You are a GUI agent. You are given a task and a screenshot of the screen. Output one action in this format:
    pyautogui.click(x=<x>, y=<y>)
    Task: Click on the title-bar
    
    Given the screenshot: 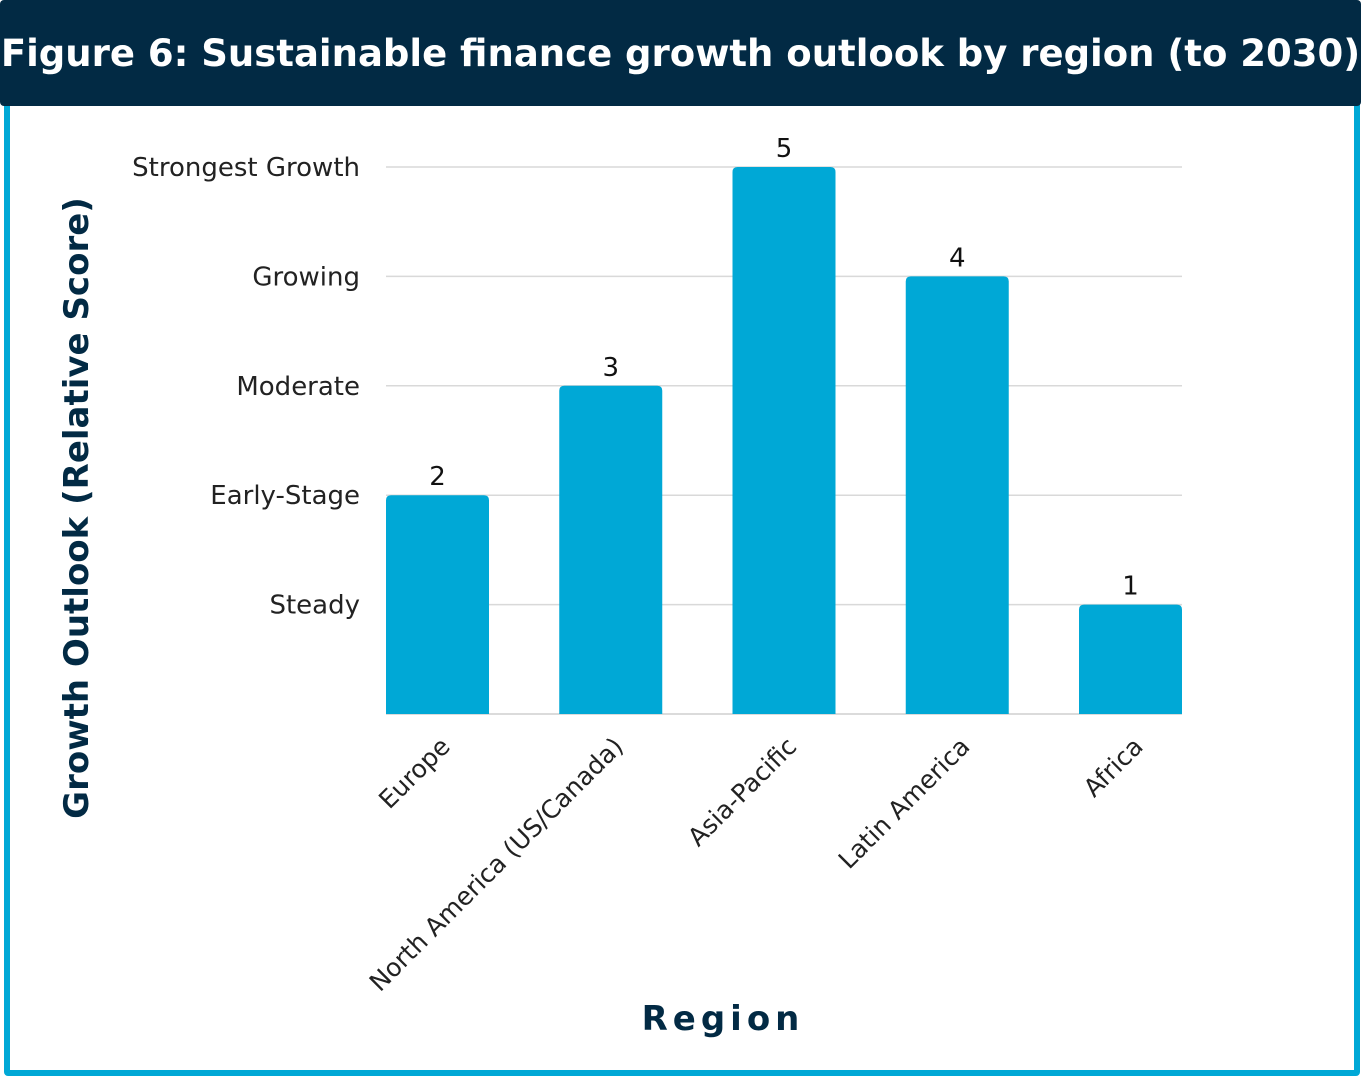 What is the action you would take?
    pyautogui.click(x=680, y=53)
    